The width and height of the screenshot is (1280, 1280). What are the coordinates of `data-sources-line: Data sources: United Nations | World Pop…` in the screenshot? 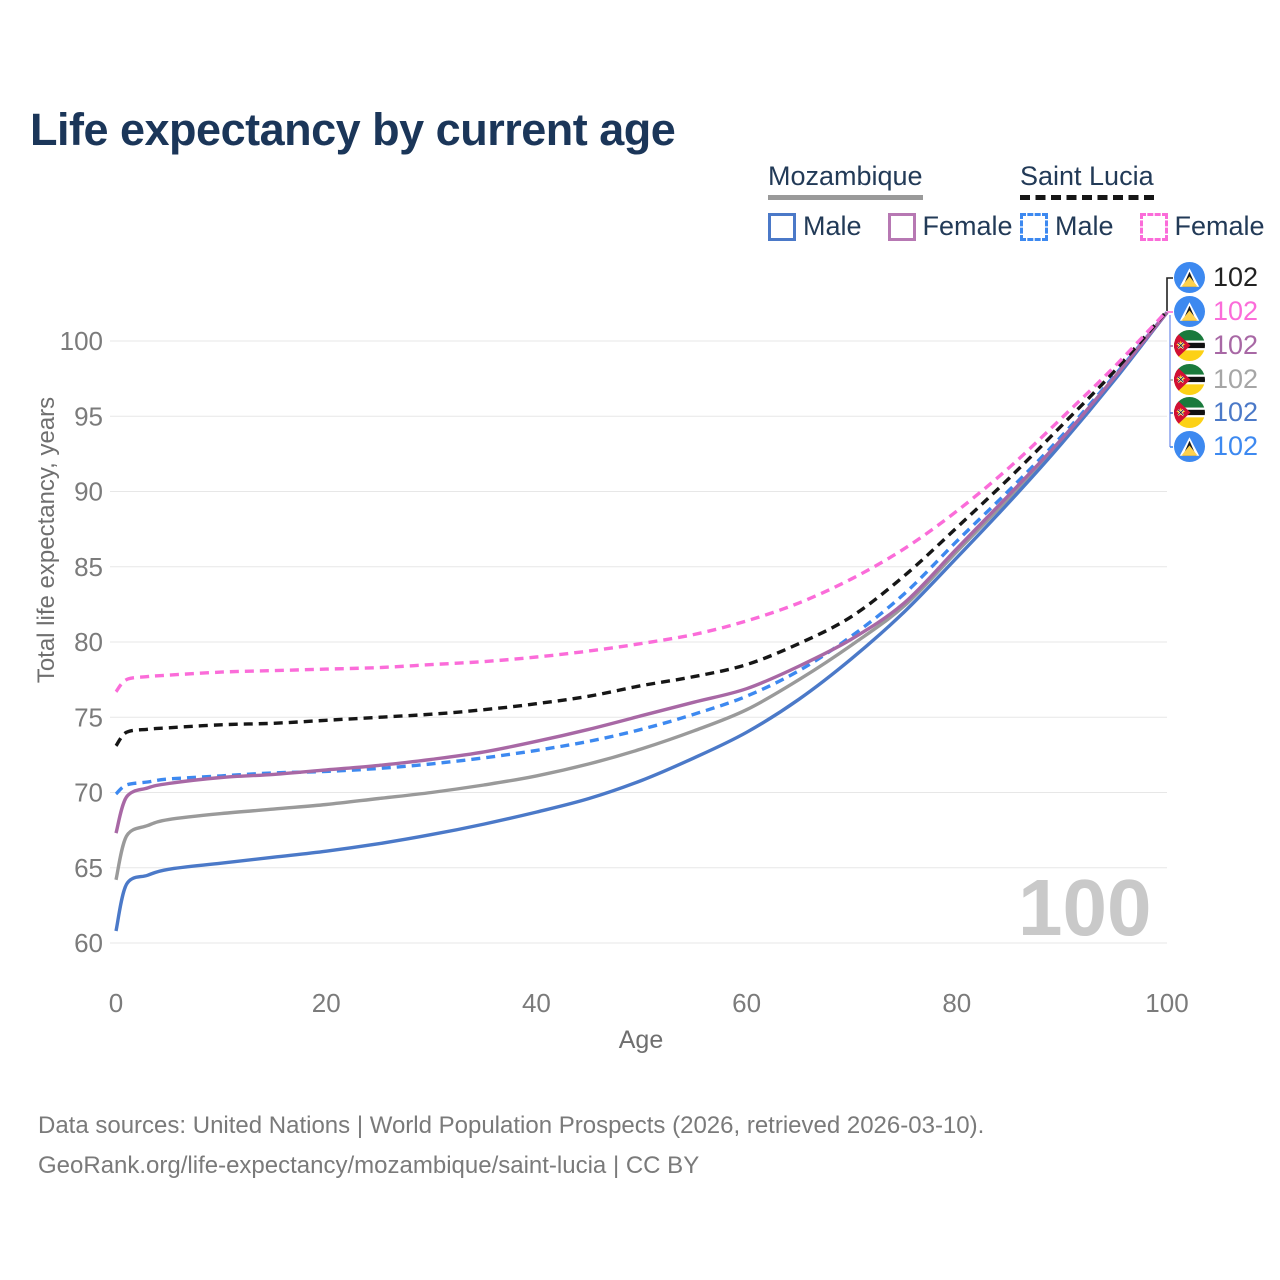 It's located at (511, 1125).